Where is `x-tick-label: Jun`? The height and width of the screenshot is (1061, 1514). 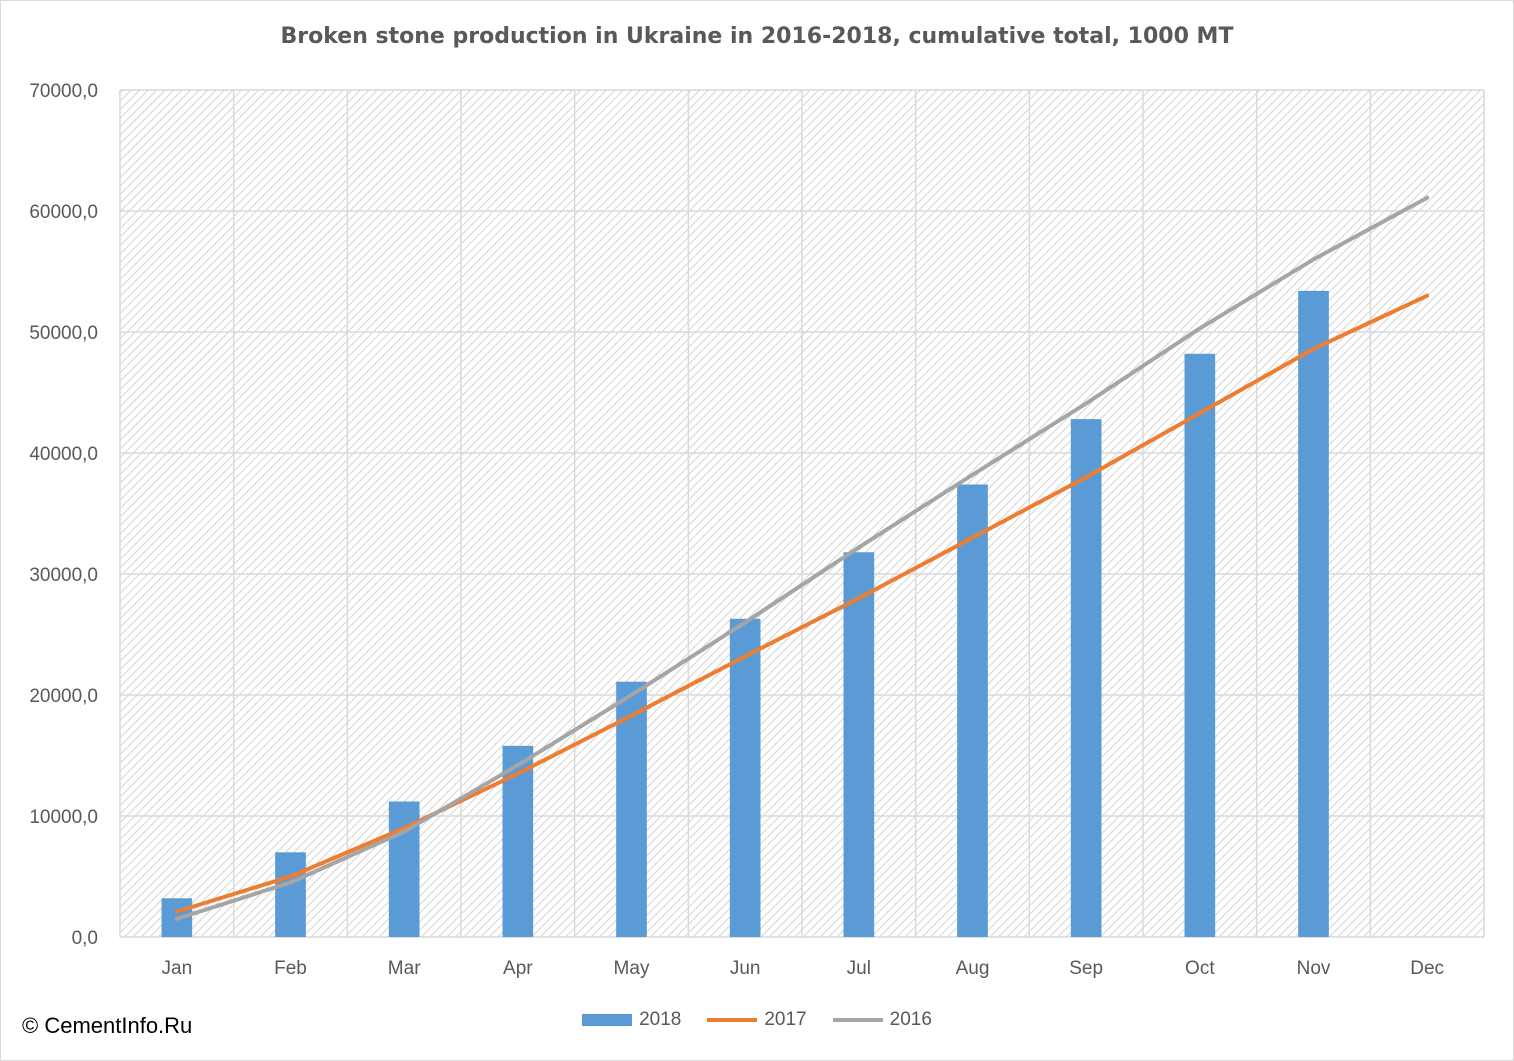 x-tick-label: Jun is located at coordinates (745, 968).